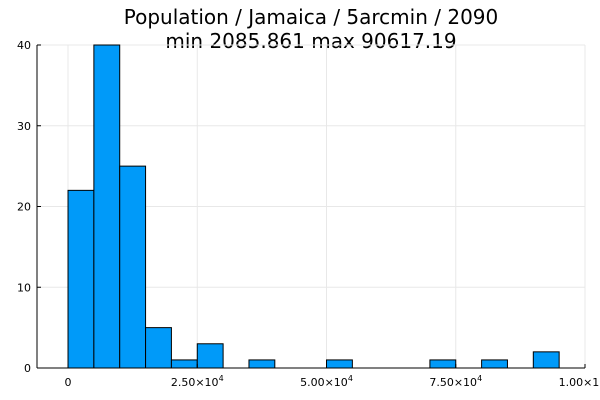 This screenshot has height=400, width=600. Describe the element at coordinates (455, 381) in the screenshot. I see `x-tick-label: 7.50×10⁴` at that location.